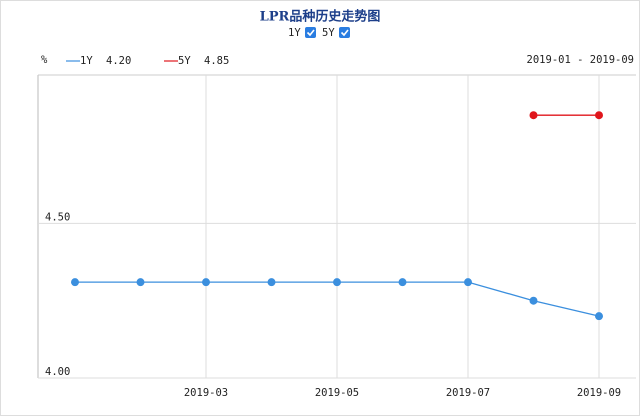  What do you see at coordinates (44, 60) in the screenshot?
I see `y-unit: %` at bounding box center [44, 60].